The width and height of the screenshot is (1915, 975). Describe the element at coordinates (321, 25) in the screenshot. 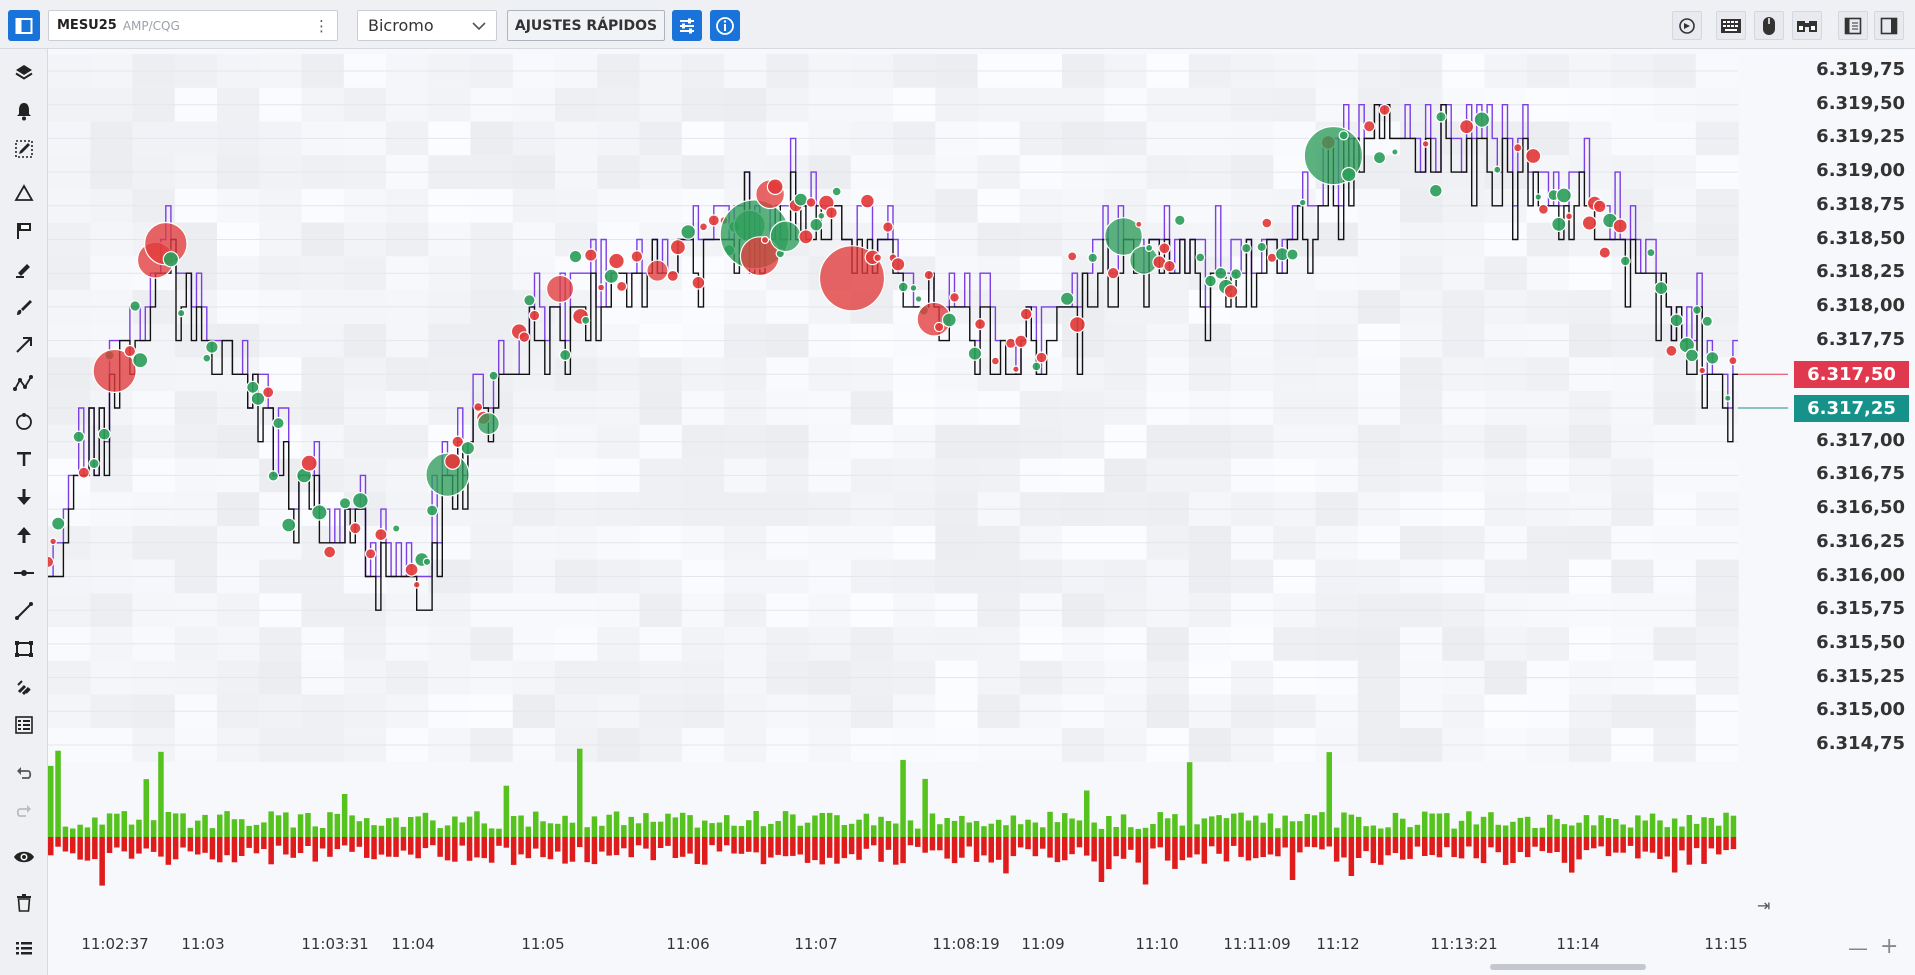

I see `more-options-icon: ⋮` at that location.